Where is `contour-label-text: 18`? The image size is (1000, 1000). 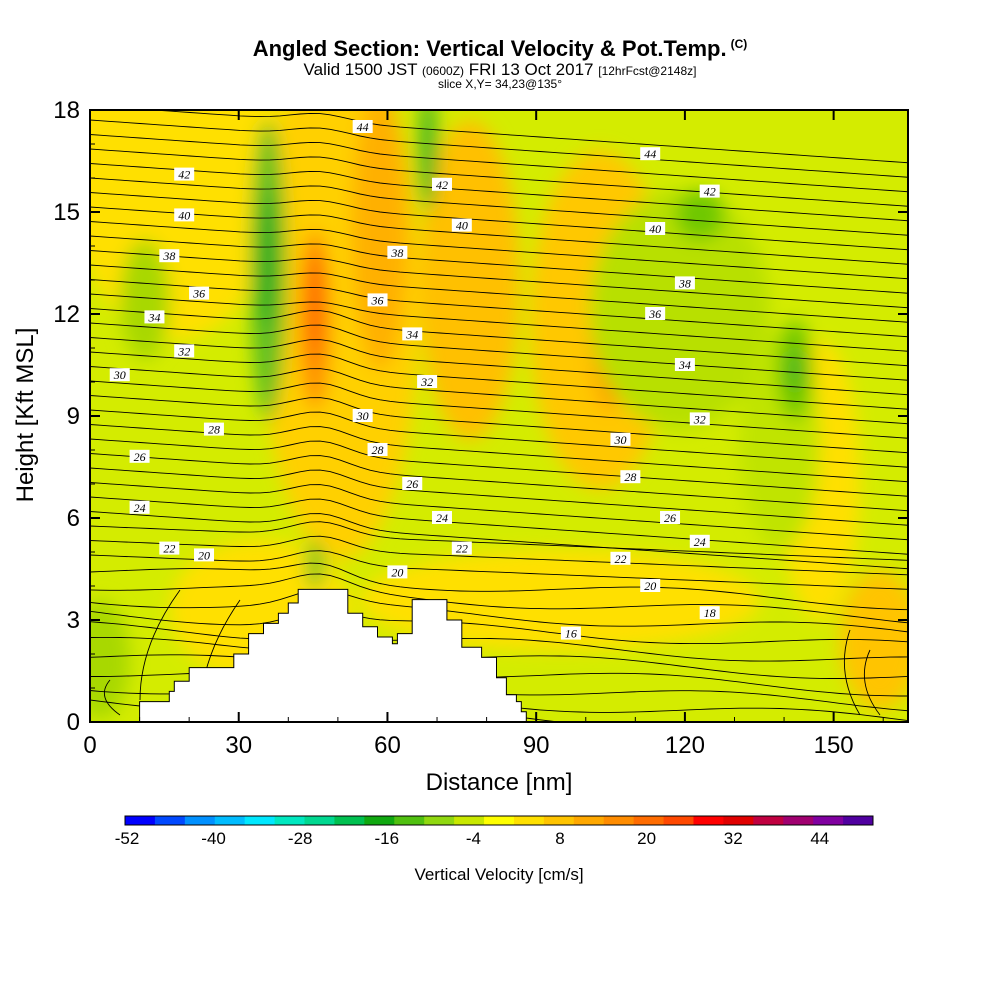 contour-label-text: 18 is located at coordinates (710, 613).